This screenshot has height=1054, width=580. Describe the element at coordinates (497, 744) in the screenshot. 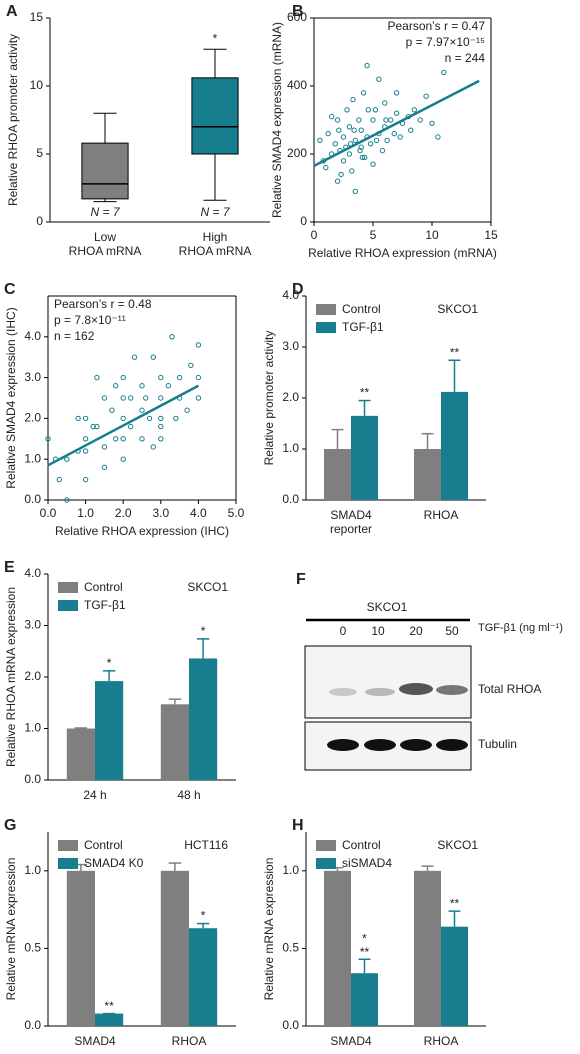

I see `row-label: Tubulin` at that location.